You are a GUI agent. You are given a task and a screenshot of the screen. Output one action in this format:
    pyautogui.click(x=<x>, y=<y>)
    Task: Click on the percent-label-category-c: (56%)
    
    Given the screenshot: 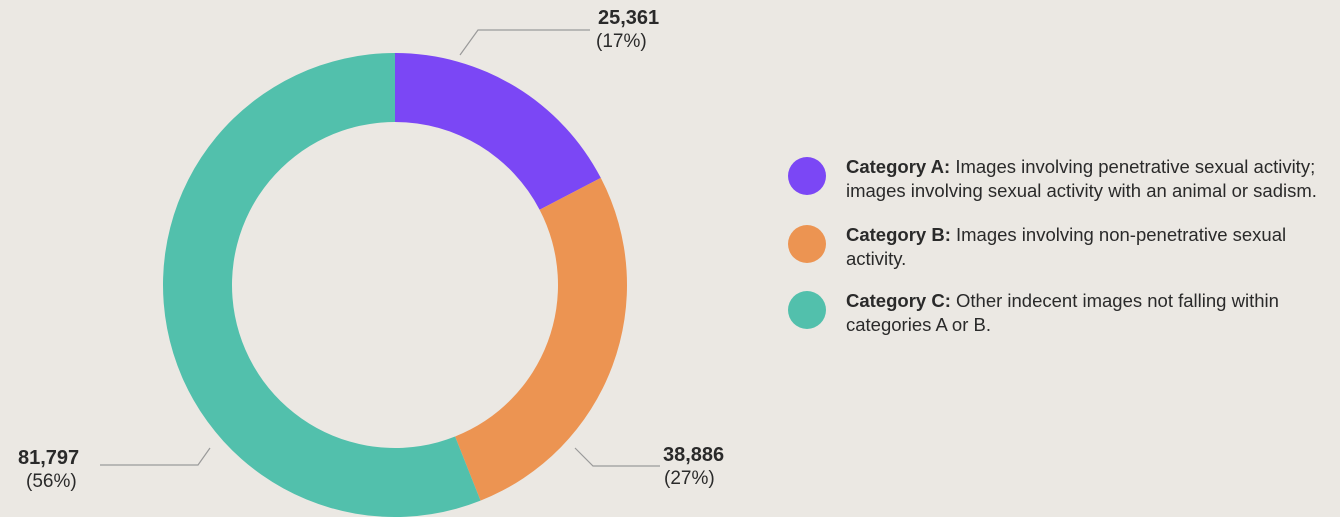 What is the action you would take?
    pyautogui.click(x=51, y=481)
    